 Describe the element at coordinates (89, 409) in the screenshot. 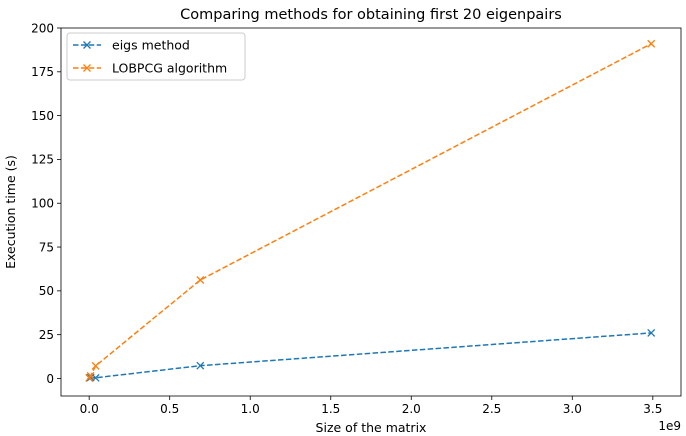

I see `x-tick-label: 0.0` at that location.